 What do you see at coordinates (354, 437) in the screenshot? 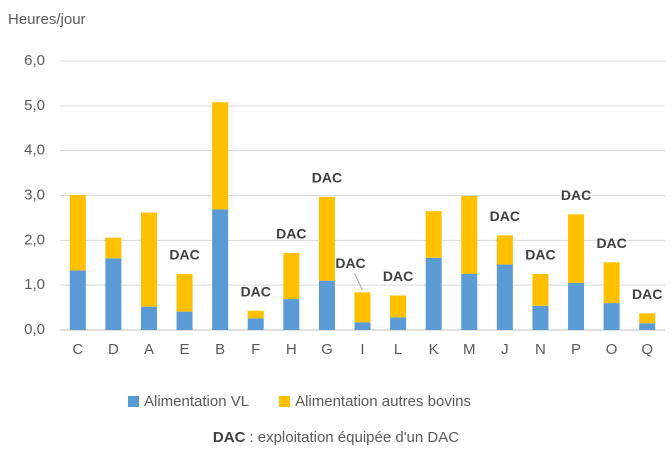
I see `footnote-text: : exploitation équipée d'un DAC` at bounding box center [354, 437].